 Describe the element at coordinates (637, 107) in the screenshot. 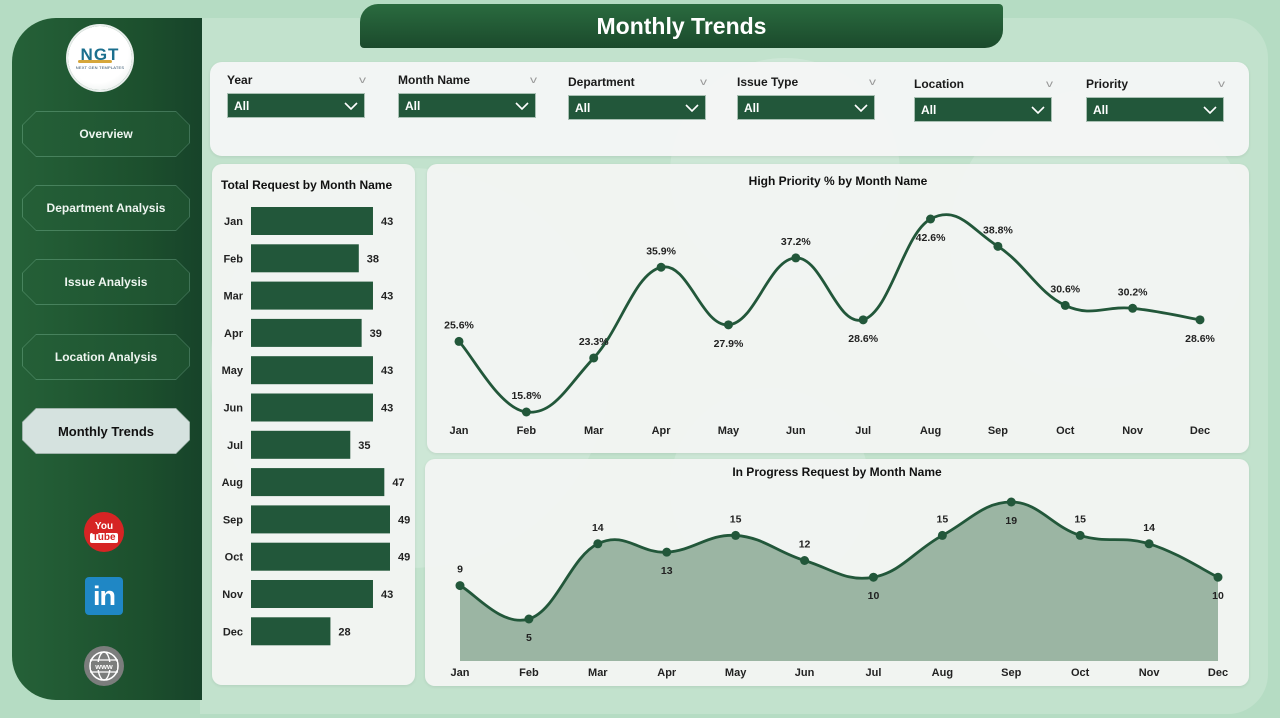

I see `department-dropdown: All` at that location.